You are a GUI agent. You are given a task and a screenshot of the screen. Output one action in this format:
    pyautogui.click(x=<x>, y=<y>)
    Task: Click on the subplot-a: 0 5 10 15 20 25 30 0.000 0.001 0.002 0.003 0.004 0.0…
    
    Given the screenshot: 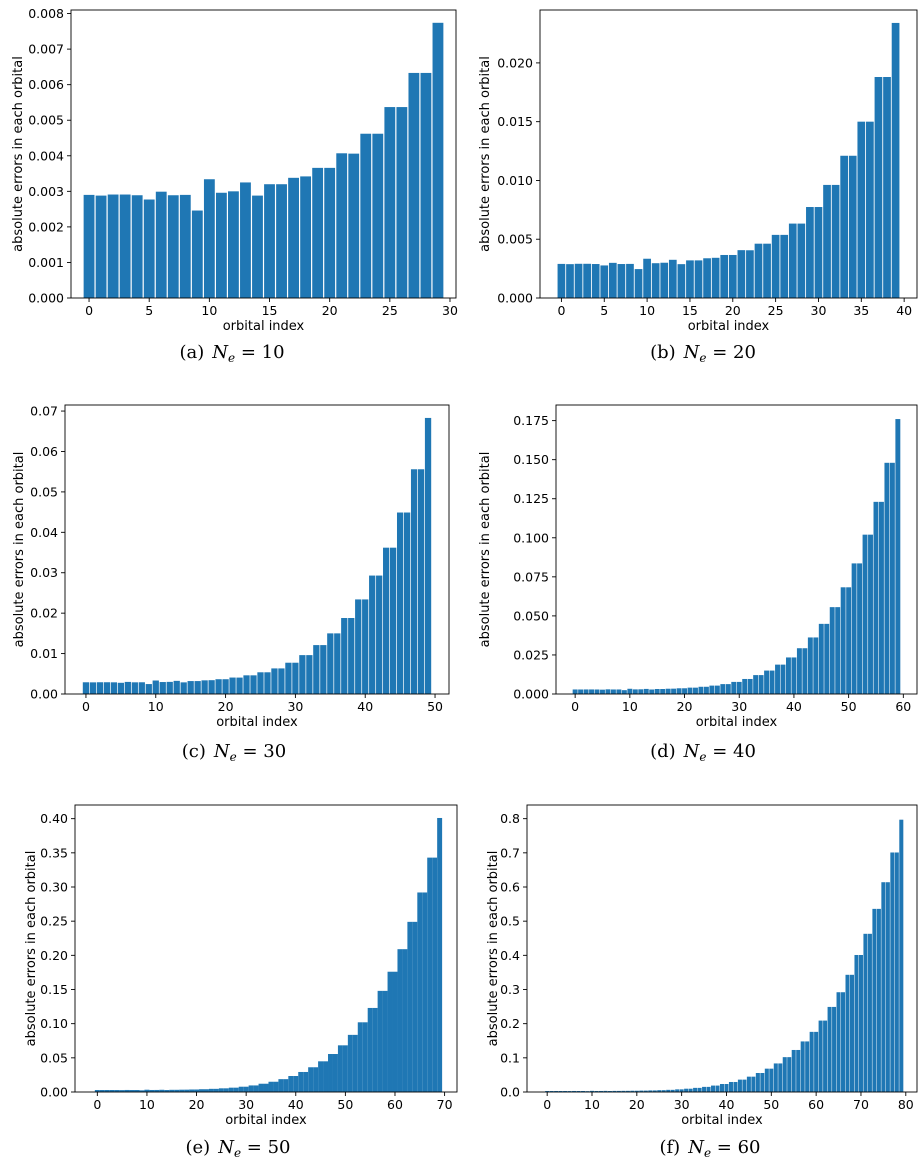 What is the action you would take?
    pyautogui.click(x=234, y=185)
    